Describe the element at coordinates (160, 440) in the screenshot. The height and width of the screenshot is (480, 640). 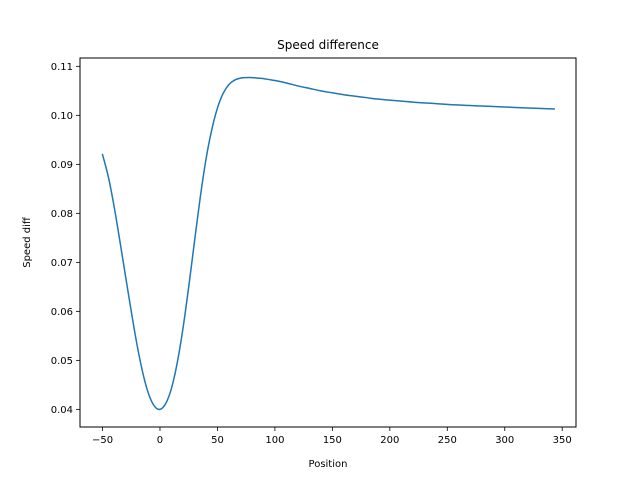
I see `x-tick-label: 0` at that location.